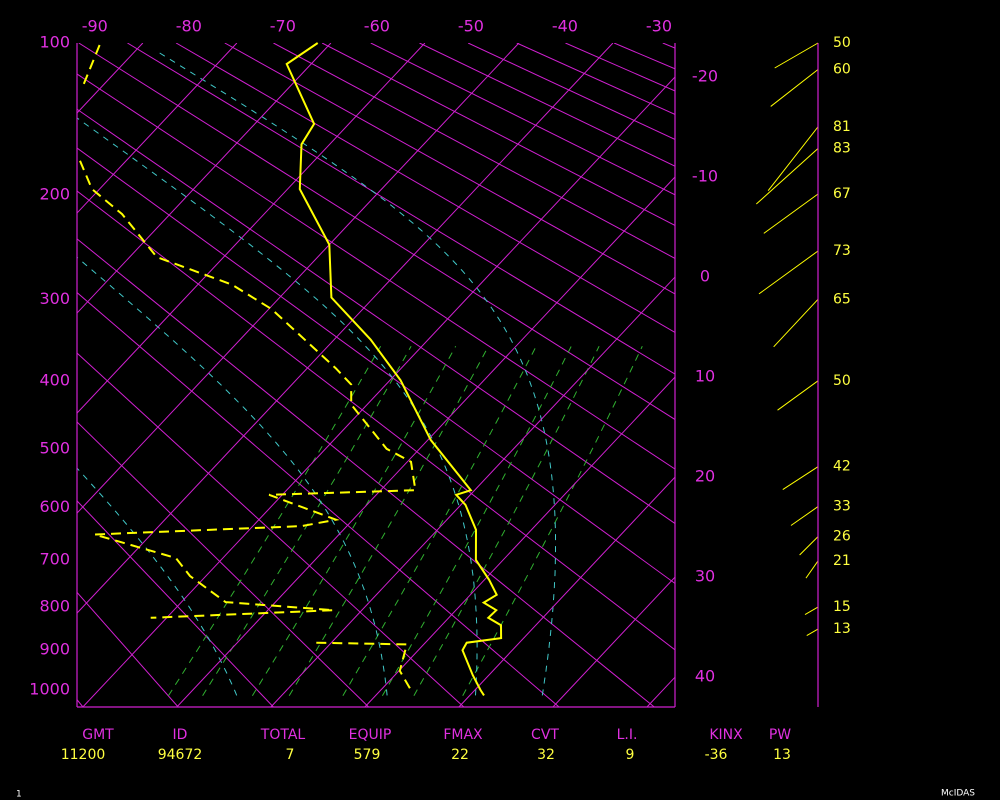 The width and height of the screenshot is (1000, 800). I want to click on index-value: 22, so click(460, 755).